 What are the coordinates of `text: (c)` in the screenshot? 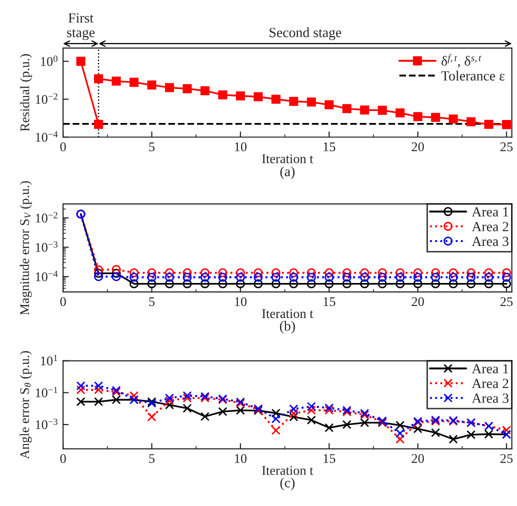 It's located at (287, 484).